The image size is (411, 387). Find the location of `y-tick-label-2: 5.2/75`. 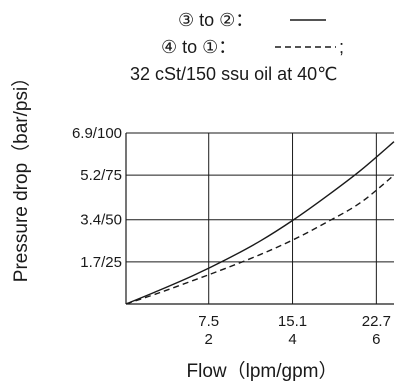

y-tick-label-2: 5.2/75 is located at coordinates (101, 175).